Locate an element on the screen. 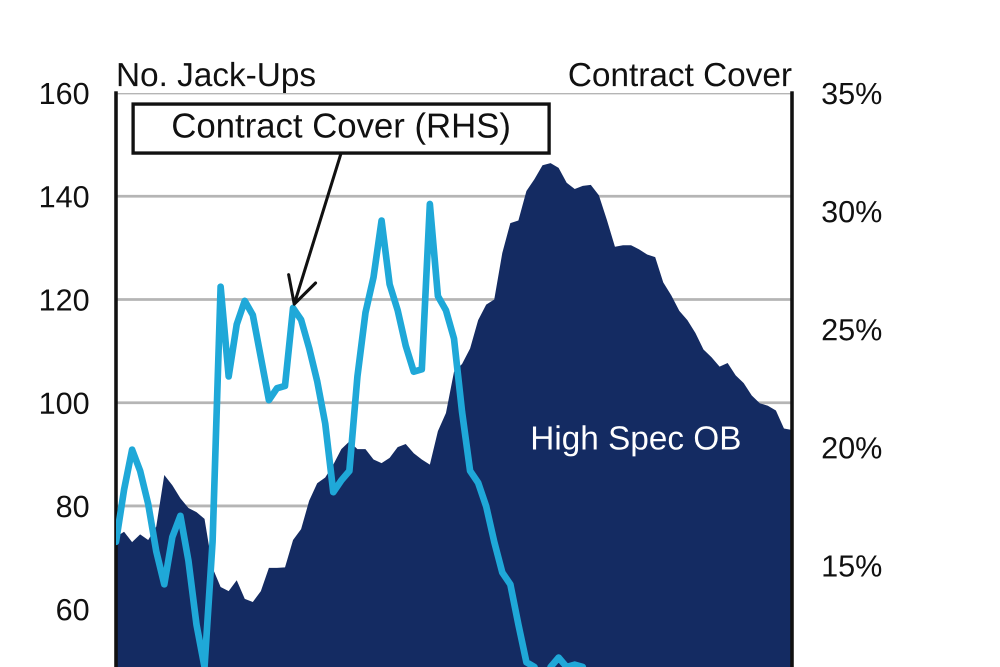 This screenshot has height=667, width=1000. y-tick-label: 80 is located at coordinates (72, 507).